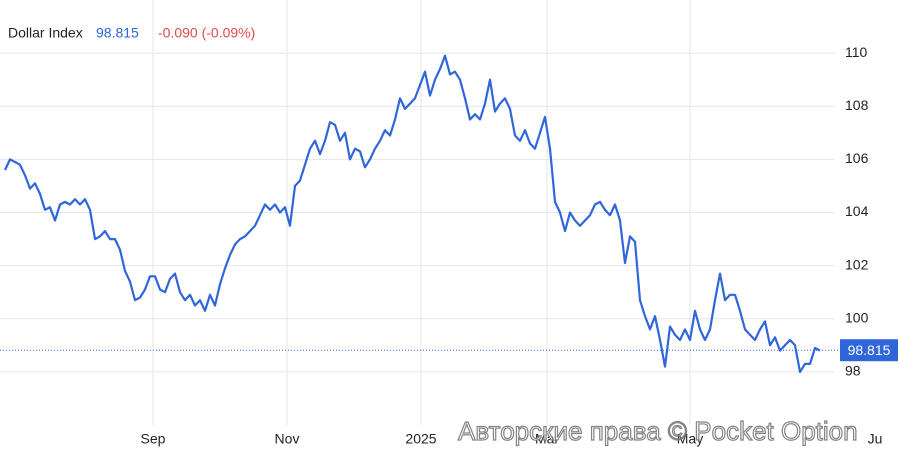  I want to click on last-value-label: 98.815, so click(869, 350).